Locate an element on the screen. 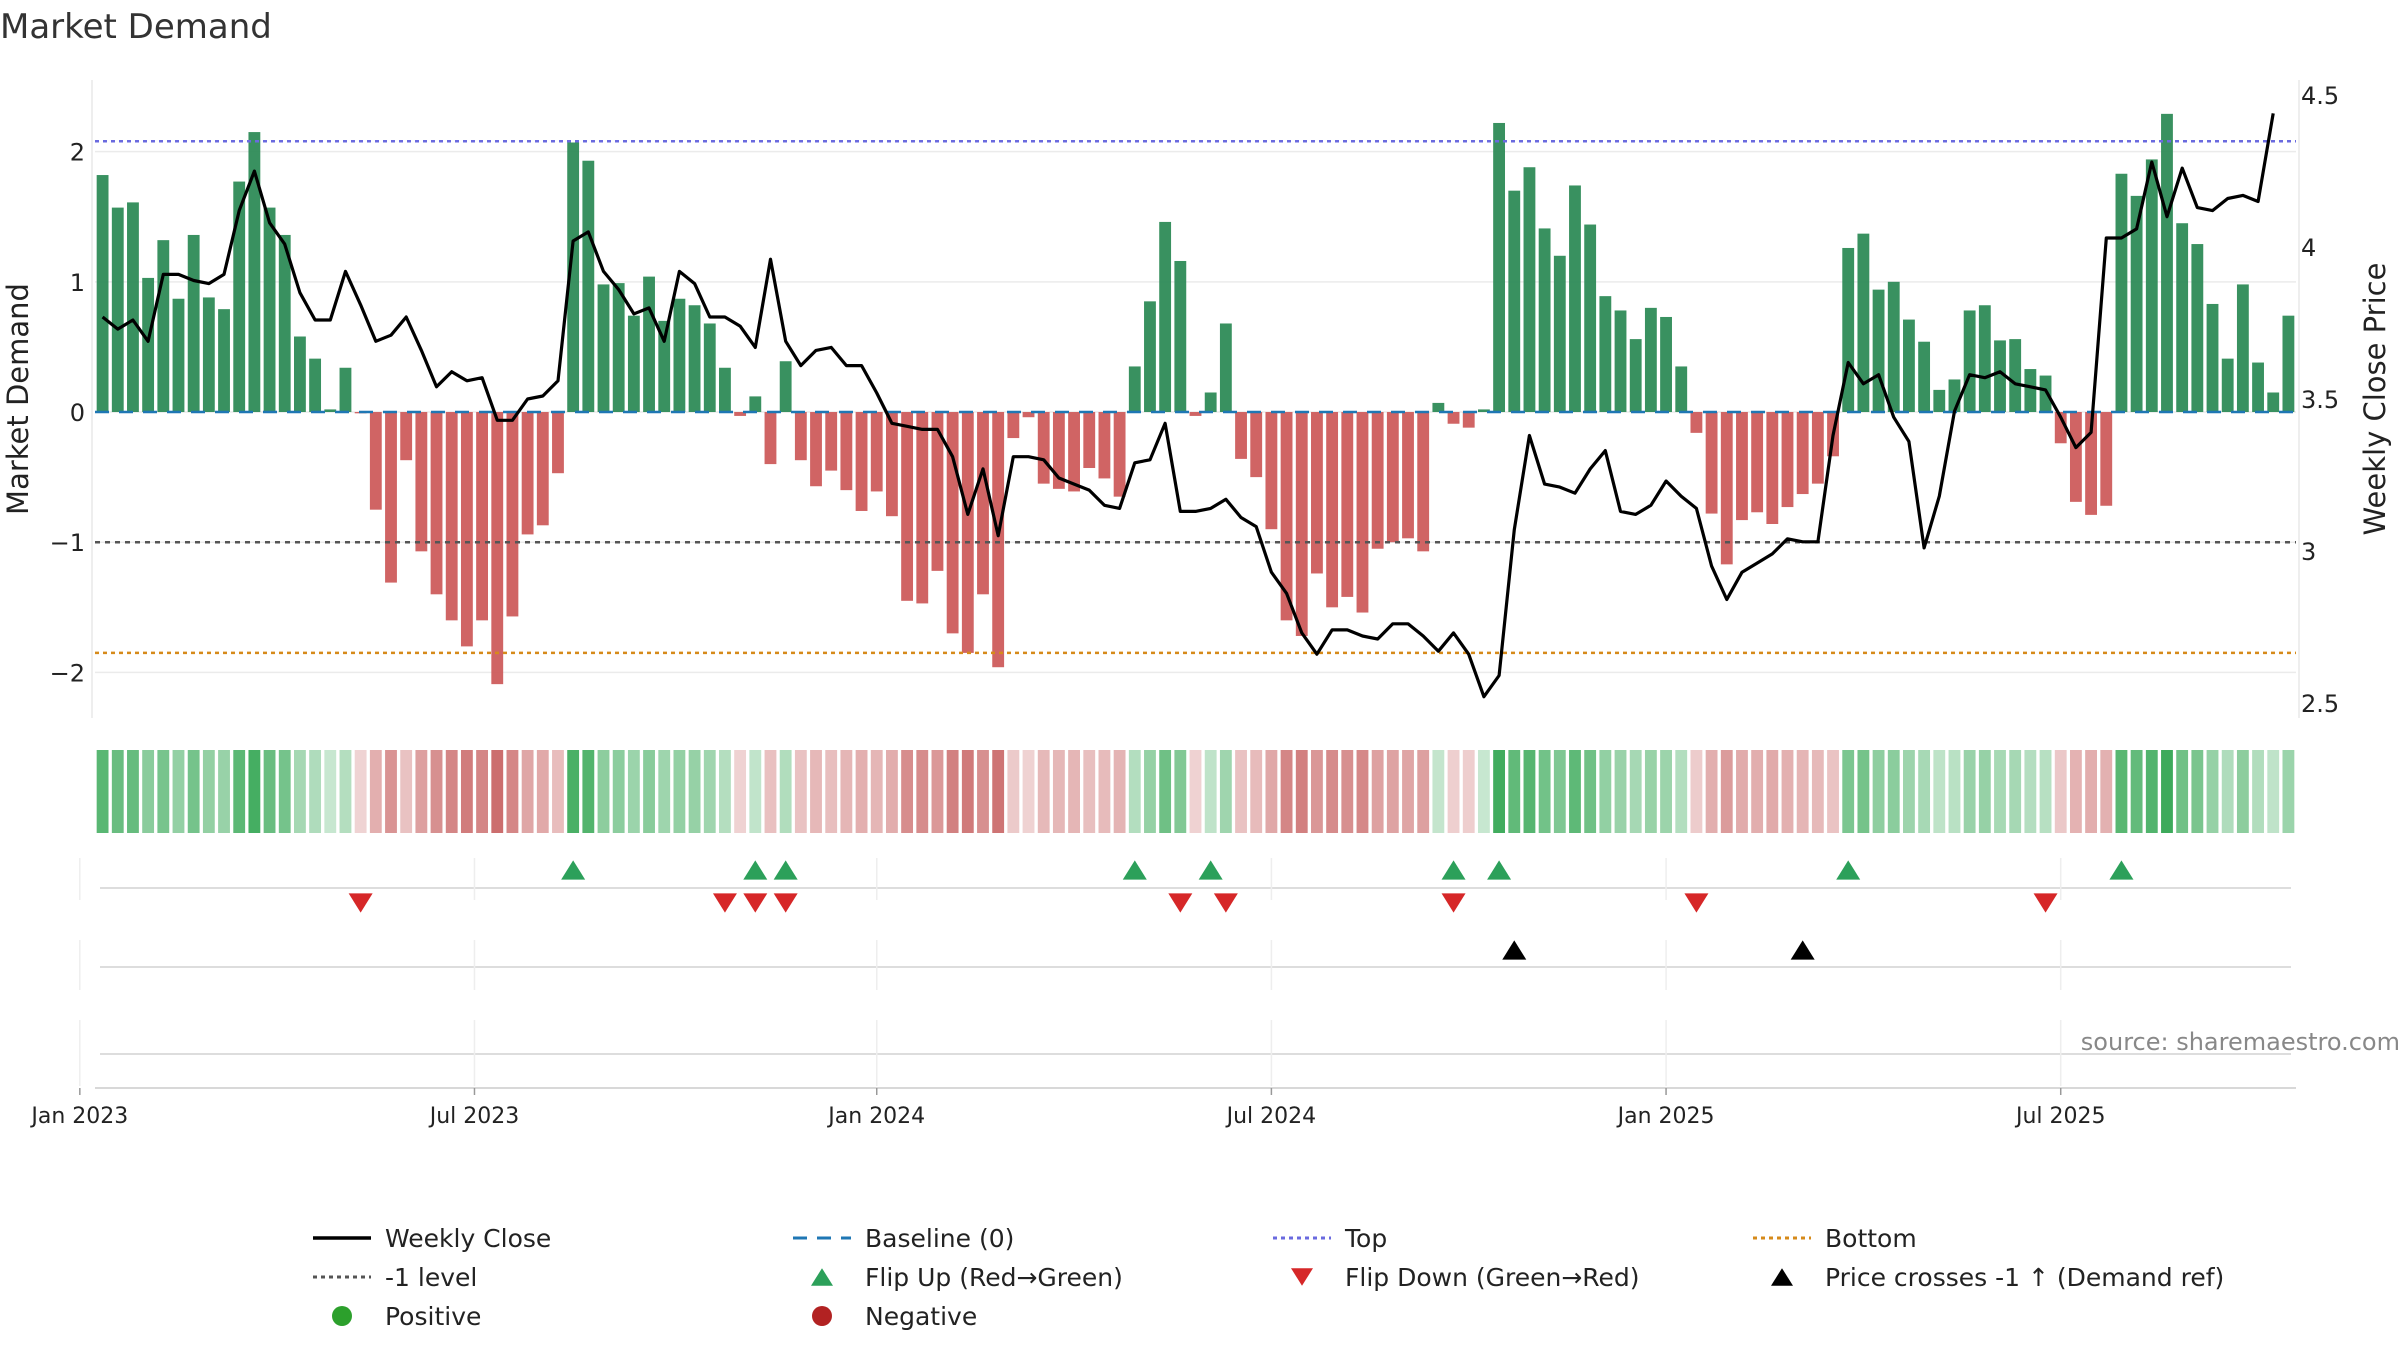 The image size is (2400, 1350). legend-item-price-crosses-1-demand-ref: Price crosses -1 ↑ (Demand ref) is located at coordinates (1997, 1277).